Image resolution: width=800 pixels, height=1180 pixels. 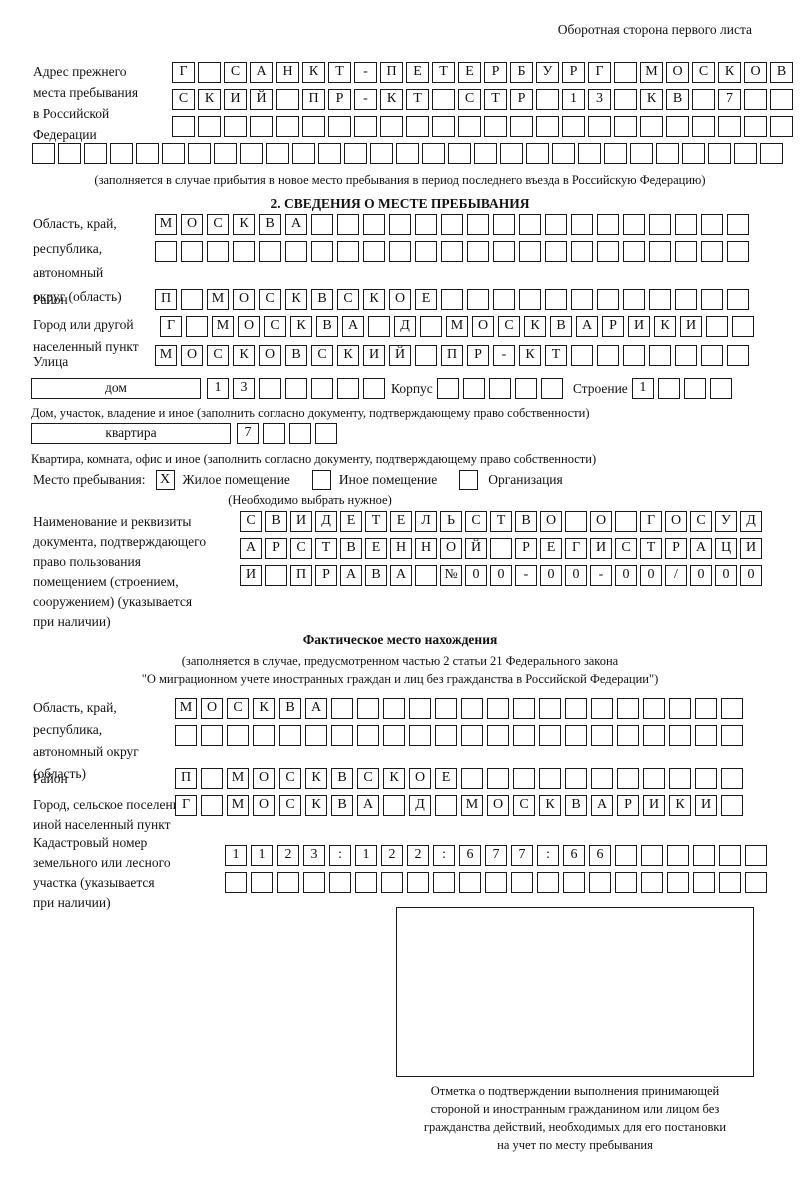 What do you see at coordinates (476, 548) in the screenshot?
I see `grid-cell: Й` at bounding box center [476, 548].